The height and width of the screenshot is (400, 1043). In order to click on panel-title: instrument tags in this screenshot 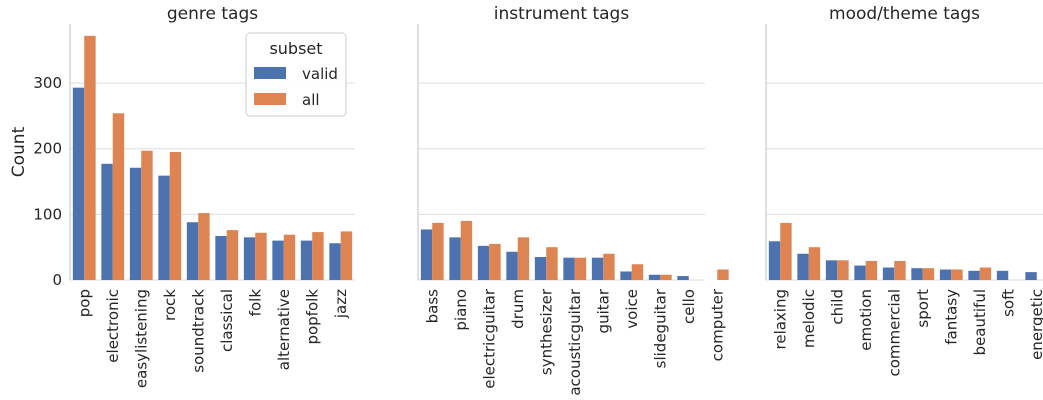, I will do `click(562, 14)`.